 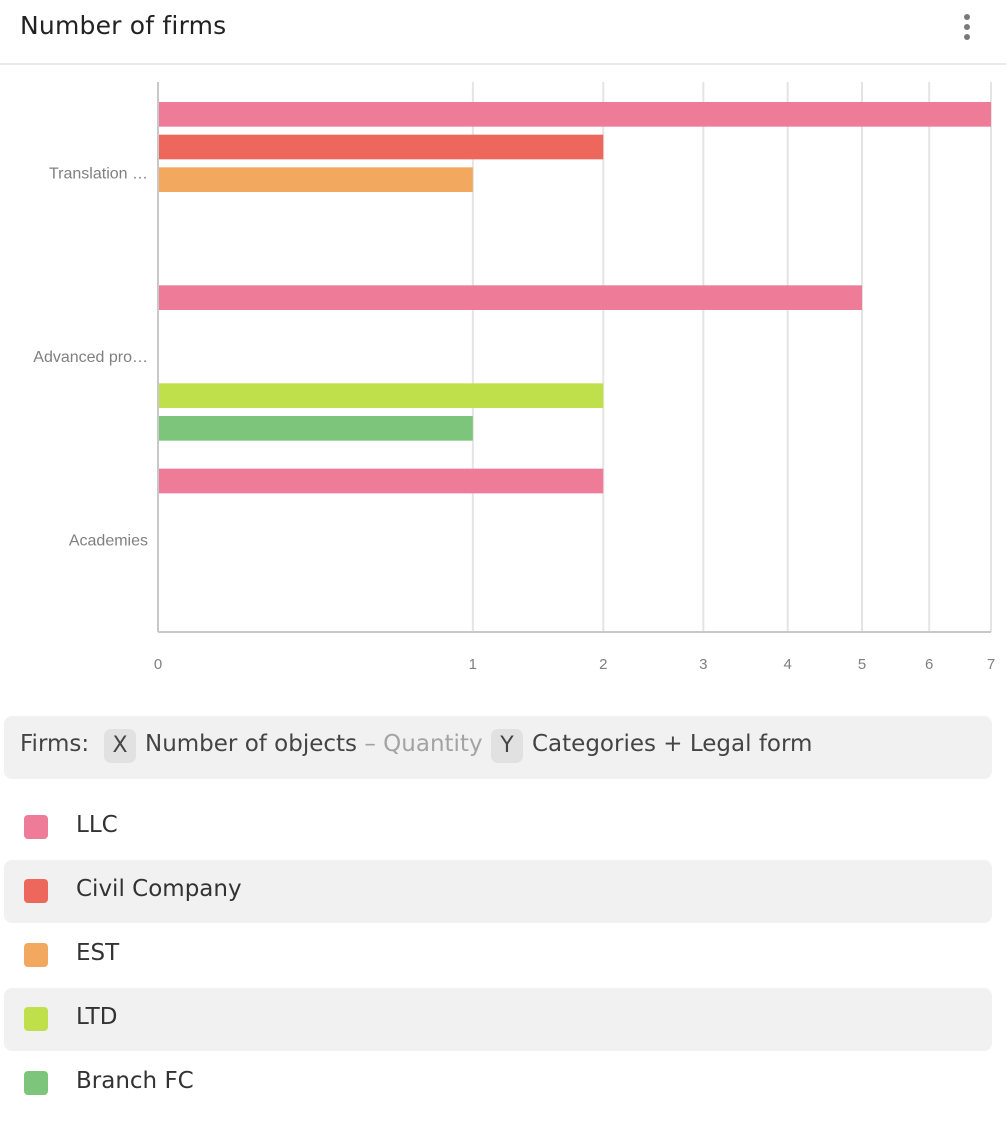 I want to click on legend-item-est: EST, so click(x=498, y=955).